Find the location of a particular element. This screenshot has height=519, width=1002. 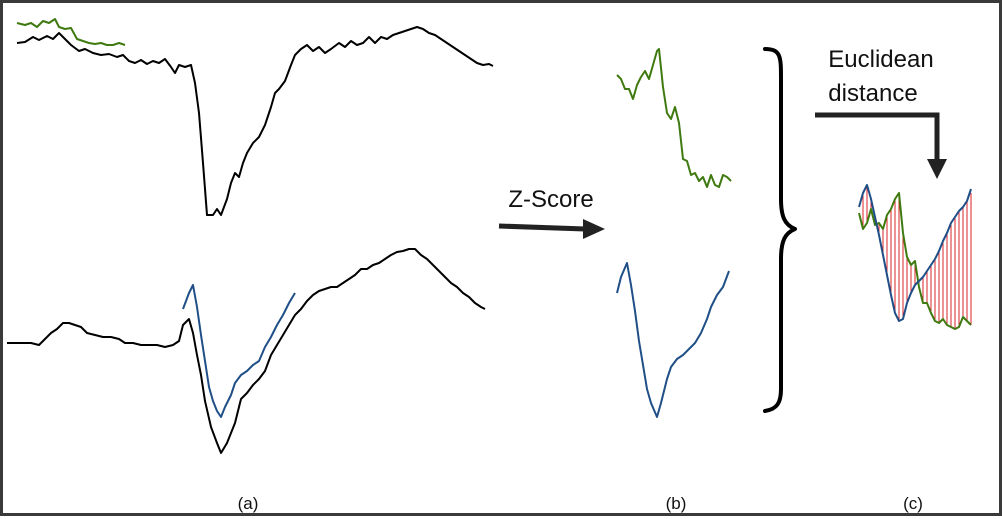

euclidean-label-line2: distance is located at coordinates (872, 93).